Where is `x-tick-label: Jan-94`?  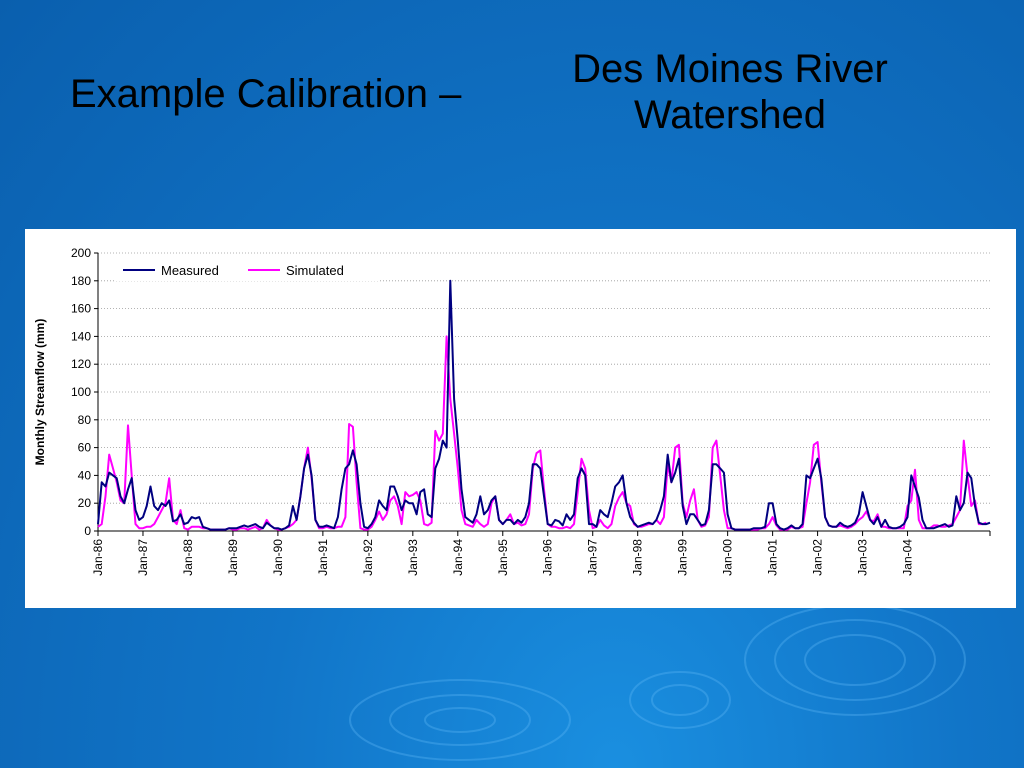
x-tick-label: Jan-94 is located at coordinates (458, 557).